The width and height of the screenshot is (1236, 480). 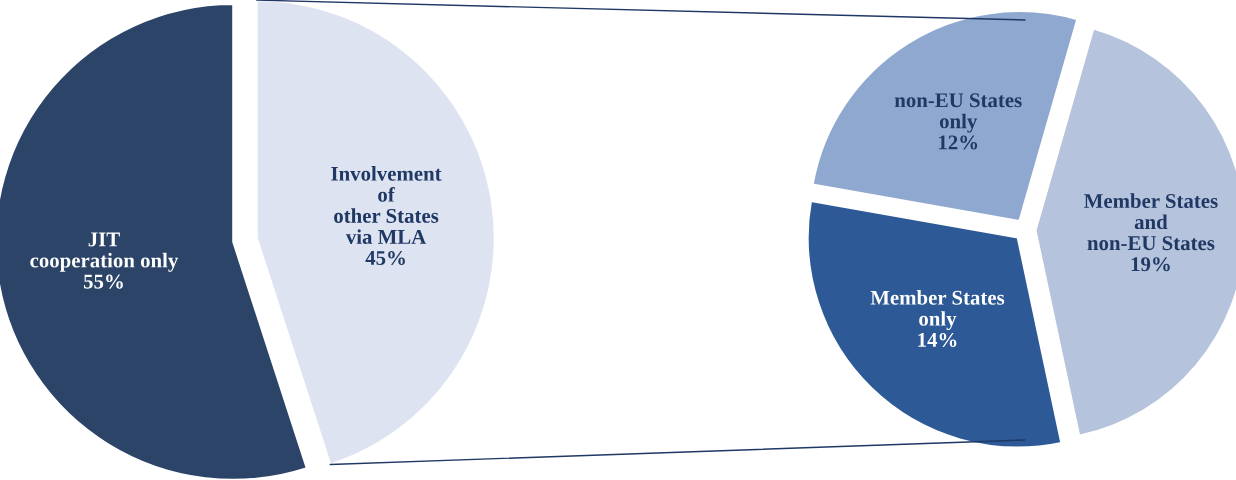 I want to click on slice-label: non-EU States only, so click(x=958, y=113).